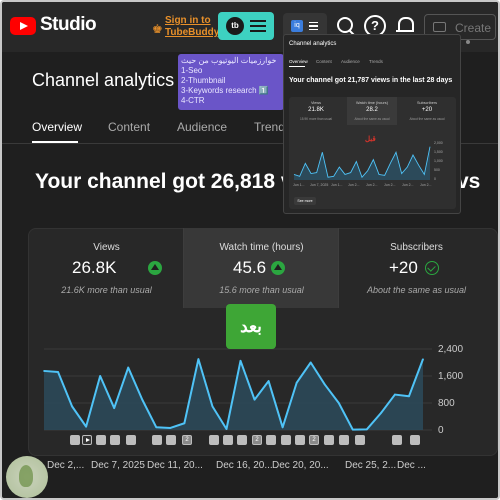  What do you see at coordinates (435, 179) in the screenshot?
I see `mini-y-tick-label: 0` at bounding box center [435, 179].